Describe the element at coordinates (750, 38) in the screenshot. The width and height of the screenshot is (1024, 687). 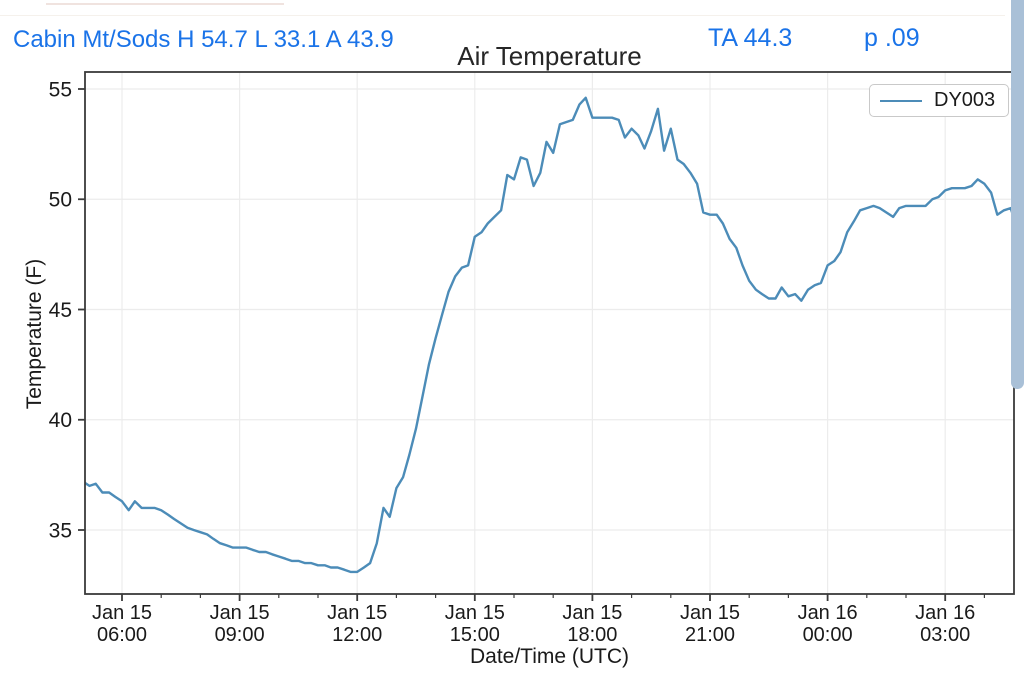
I see `air-temp-reading-text: TA 44.3` at that location.